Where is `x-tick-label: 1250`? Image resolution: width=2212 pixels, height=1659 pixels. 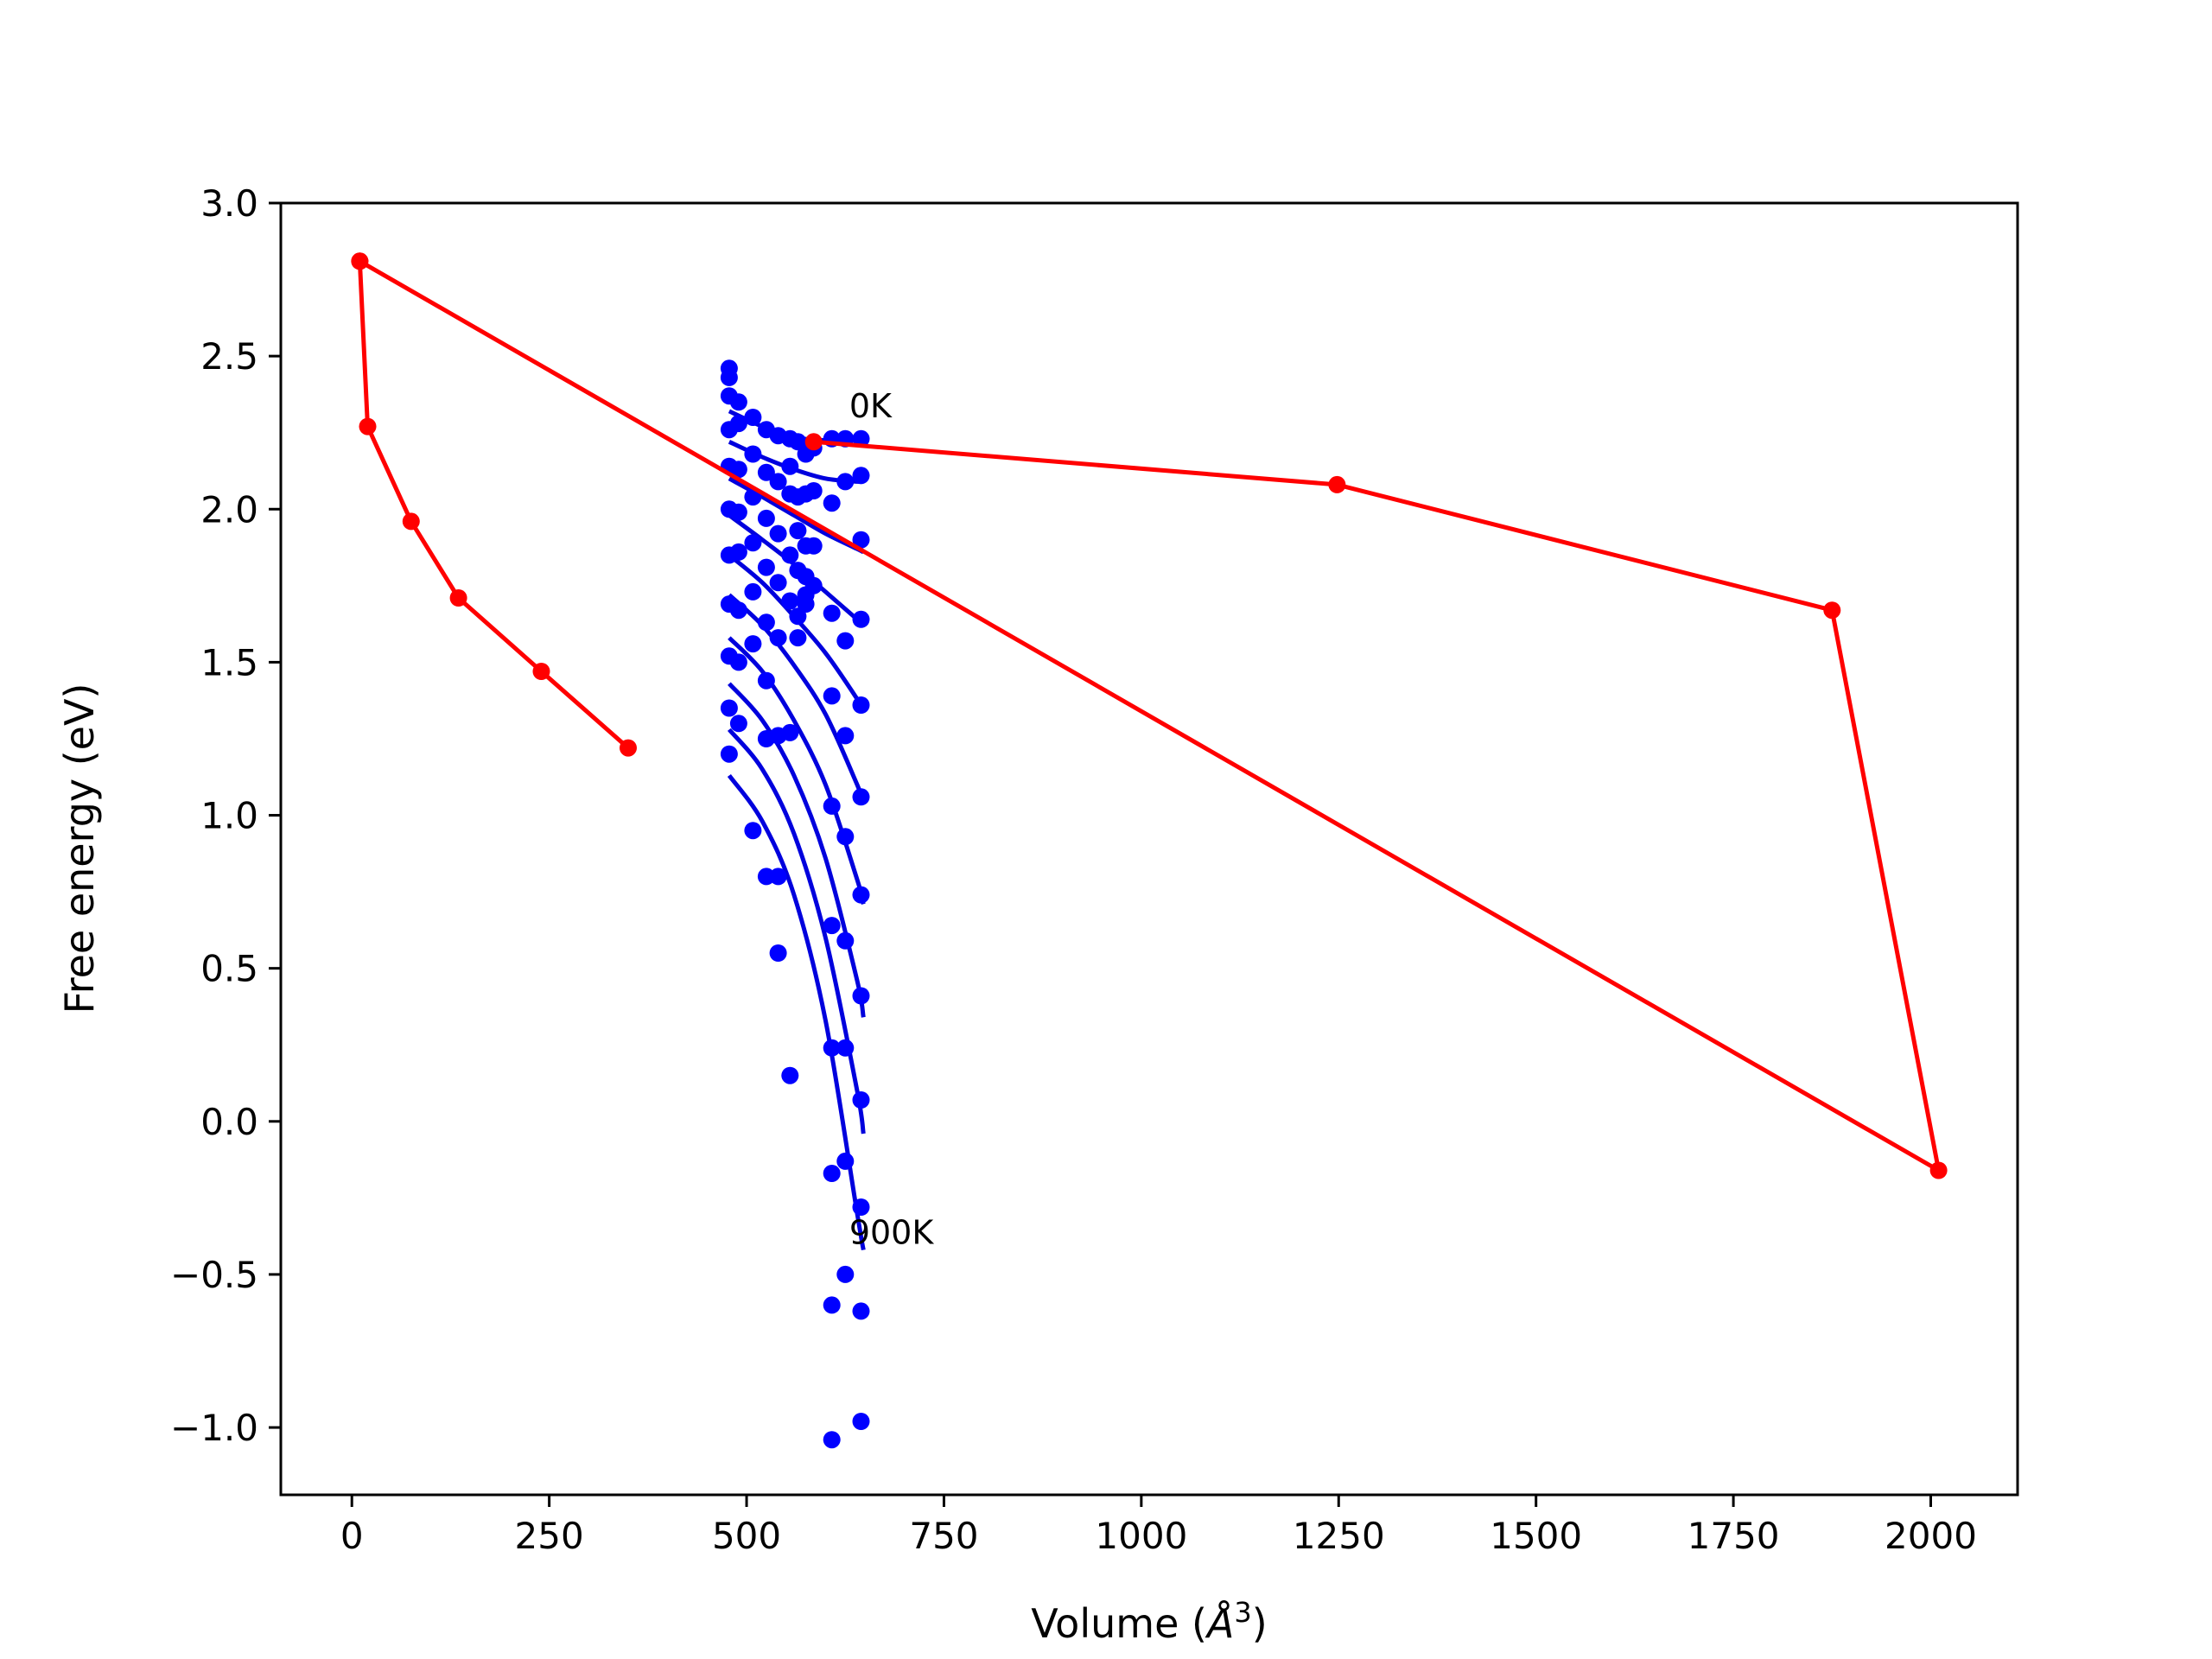 x-tick-label: 1250 is located at coordinates (1339, 1536).